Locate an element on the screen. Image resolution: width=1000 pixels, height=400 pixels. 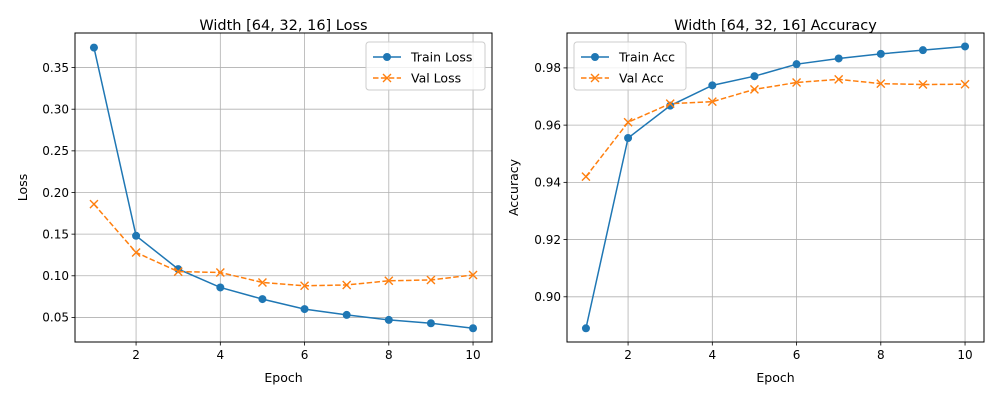
legend-box is located at coordinates (425, 66).